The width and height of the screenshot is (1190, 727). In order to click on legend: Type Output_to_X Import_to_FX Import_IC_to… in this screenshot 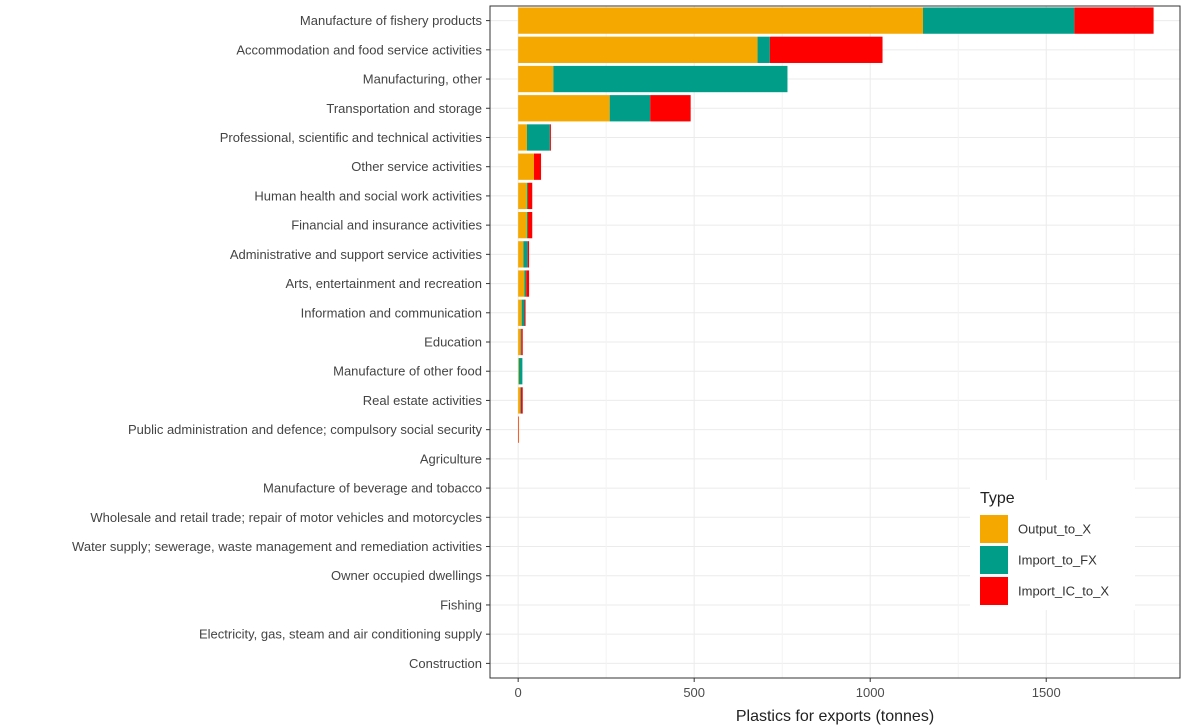, I will do `click(1052, 545)`.